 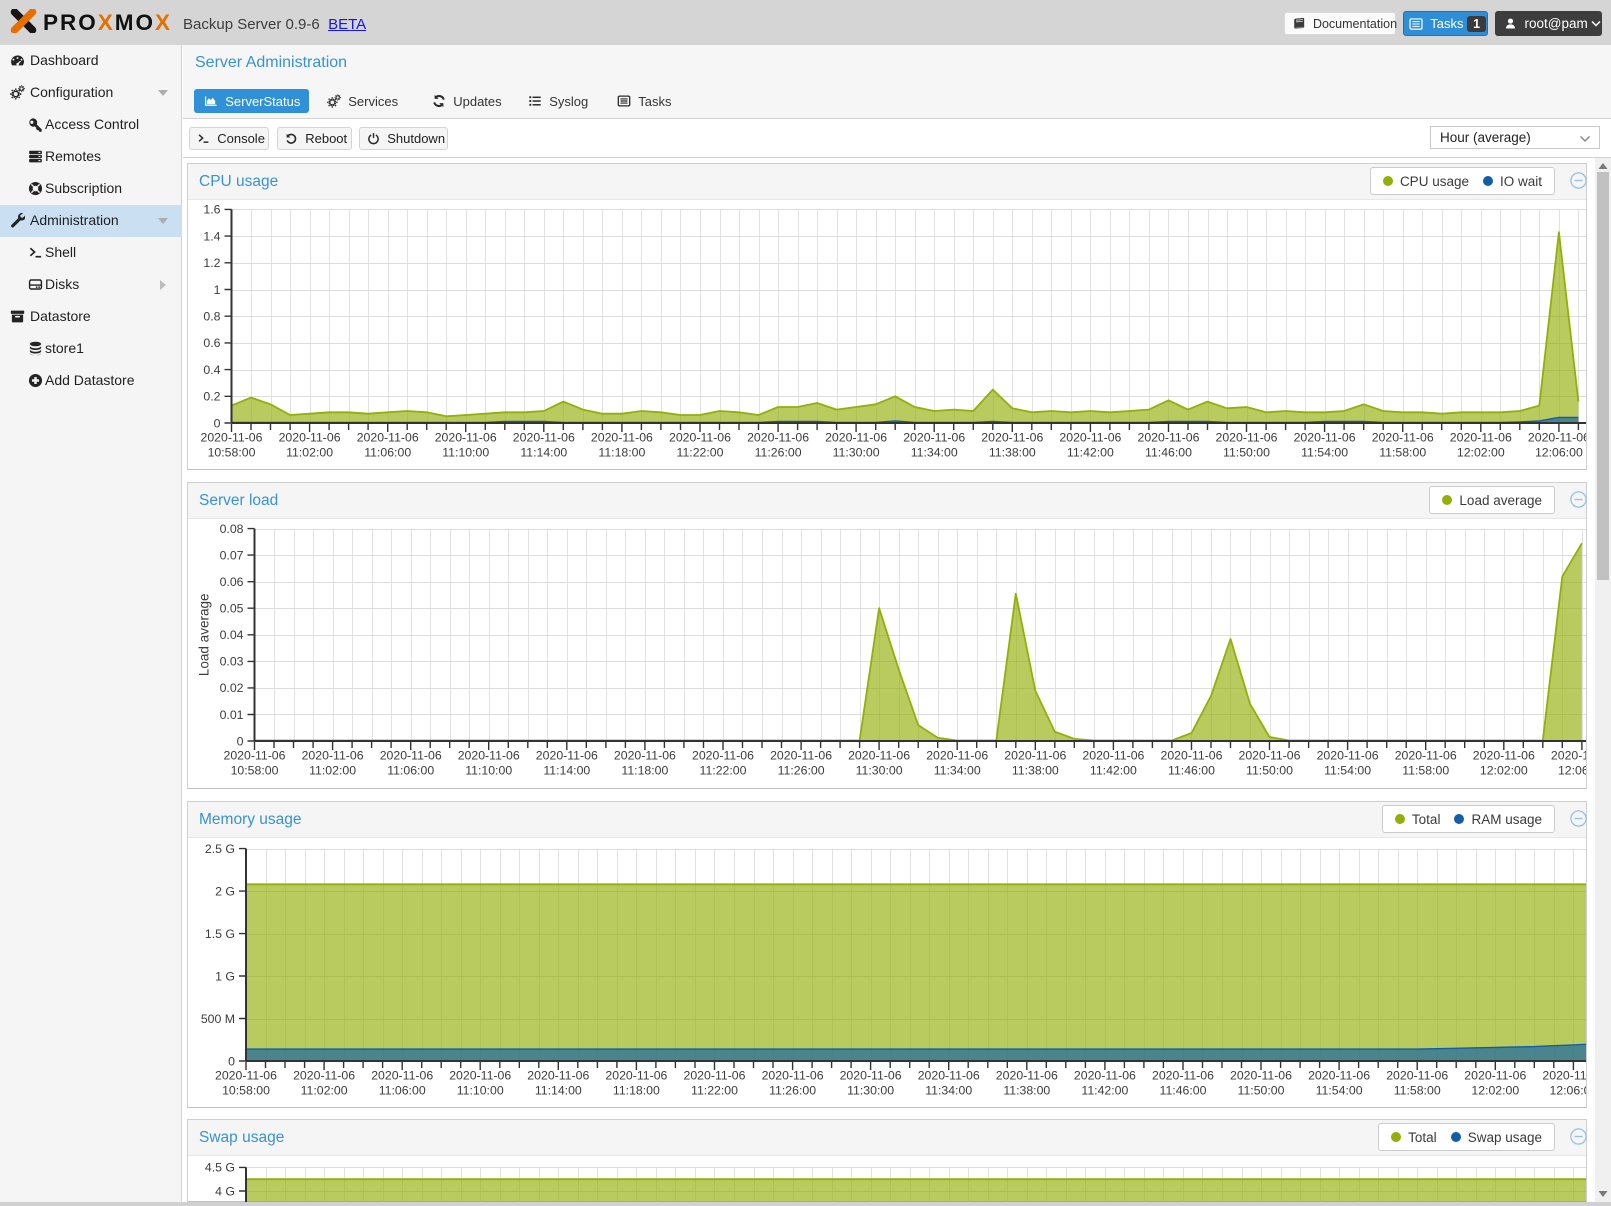 I want to click on svg-text: 0.03, so click(x=232, y=662).